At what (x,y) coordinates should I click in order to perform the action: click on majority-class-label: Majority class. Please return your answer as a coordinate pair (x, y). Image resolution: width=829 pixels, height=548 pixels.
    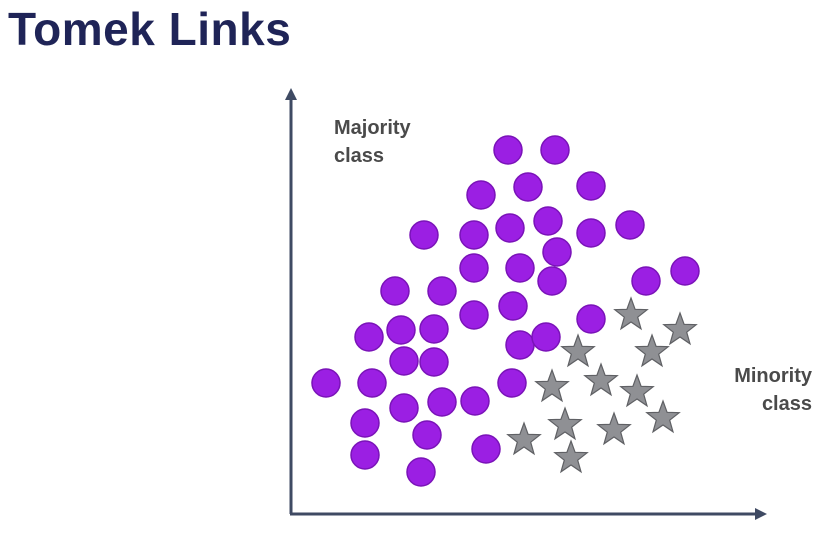
    Looking at the image, I should click on (372, 142).